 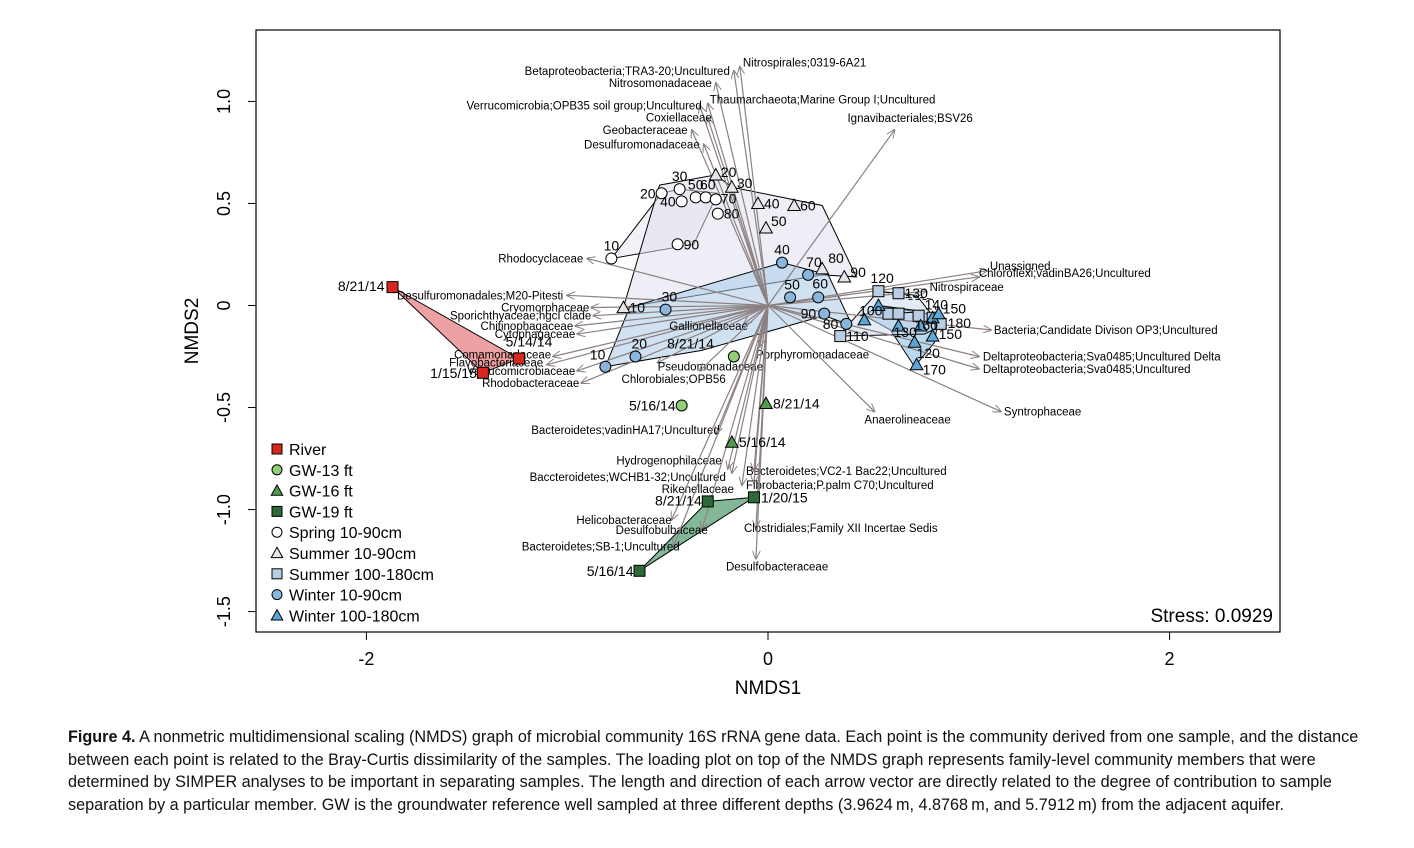 I want to click on loading-label: Syntrophaceae, so click(x=1042, y=413).